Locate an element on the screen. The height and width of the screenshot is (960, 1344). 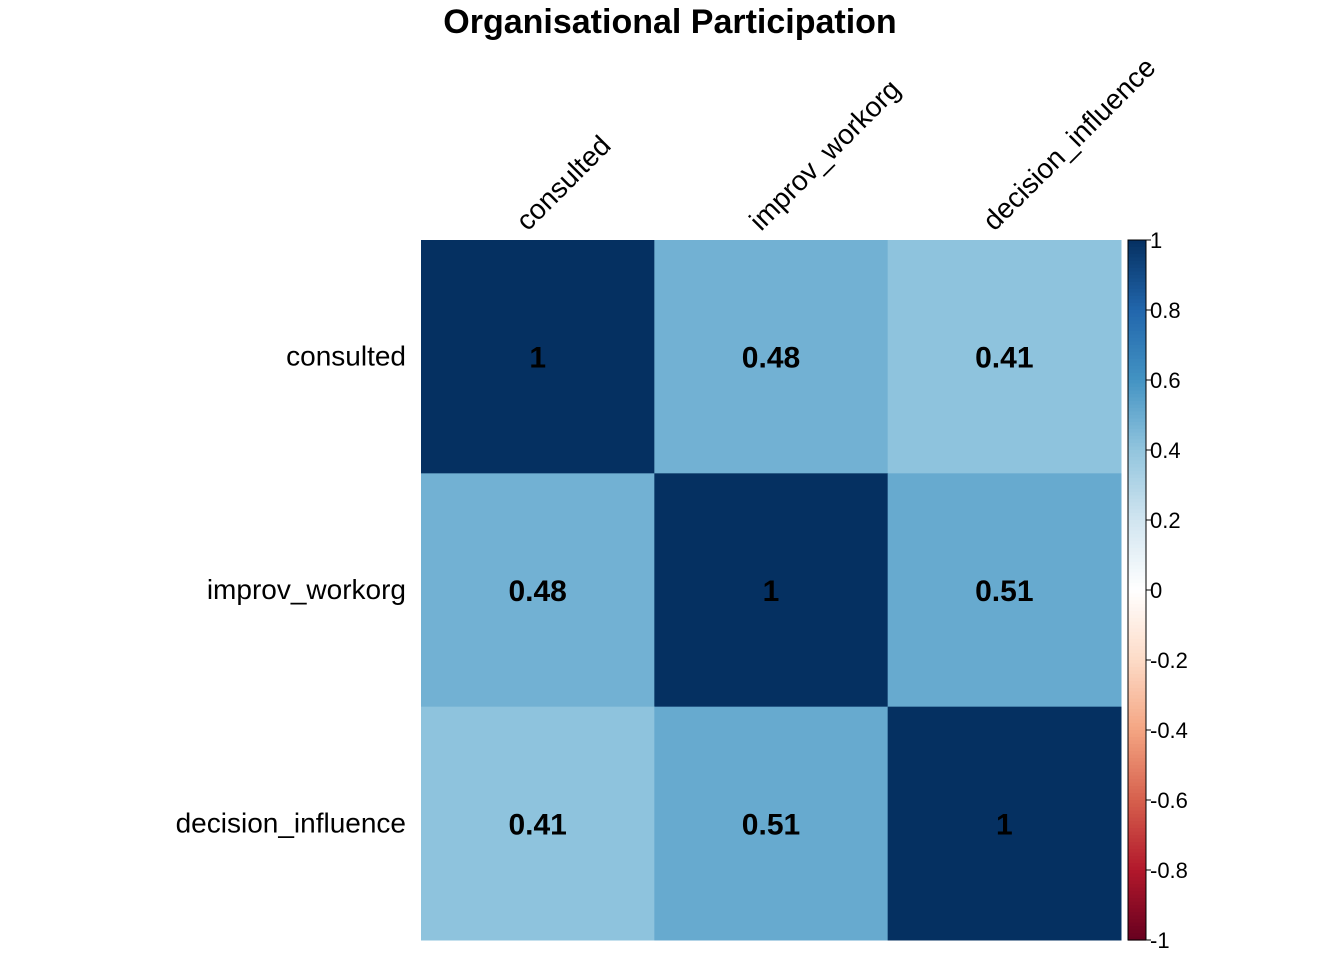
cell-value-label: 0.48 is located at coordinates (537, 591).